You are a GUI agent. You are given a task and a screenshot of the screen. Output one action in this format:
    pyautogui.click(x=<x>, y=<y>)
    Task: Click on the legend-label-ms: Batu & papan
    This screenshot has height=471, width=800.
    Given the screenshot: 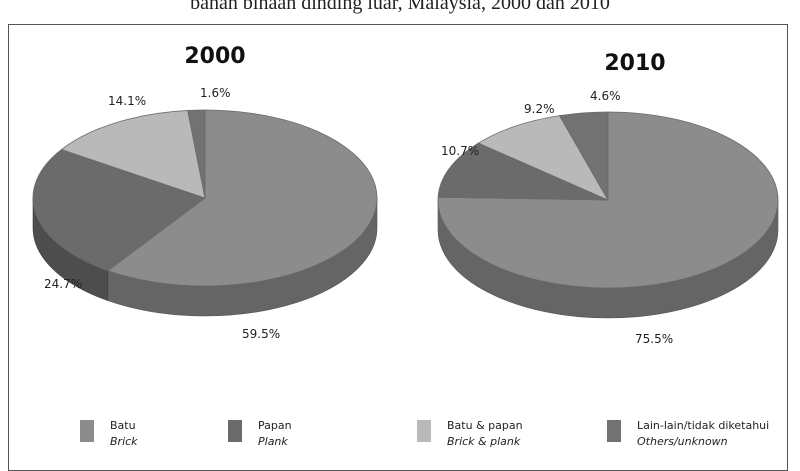 What is the action you would take?
    pyautogui.click(x=485, y=425)
    